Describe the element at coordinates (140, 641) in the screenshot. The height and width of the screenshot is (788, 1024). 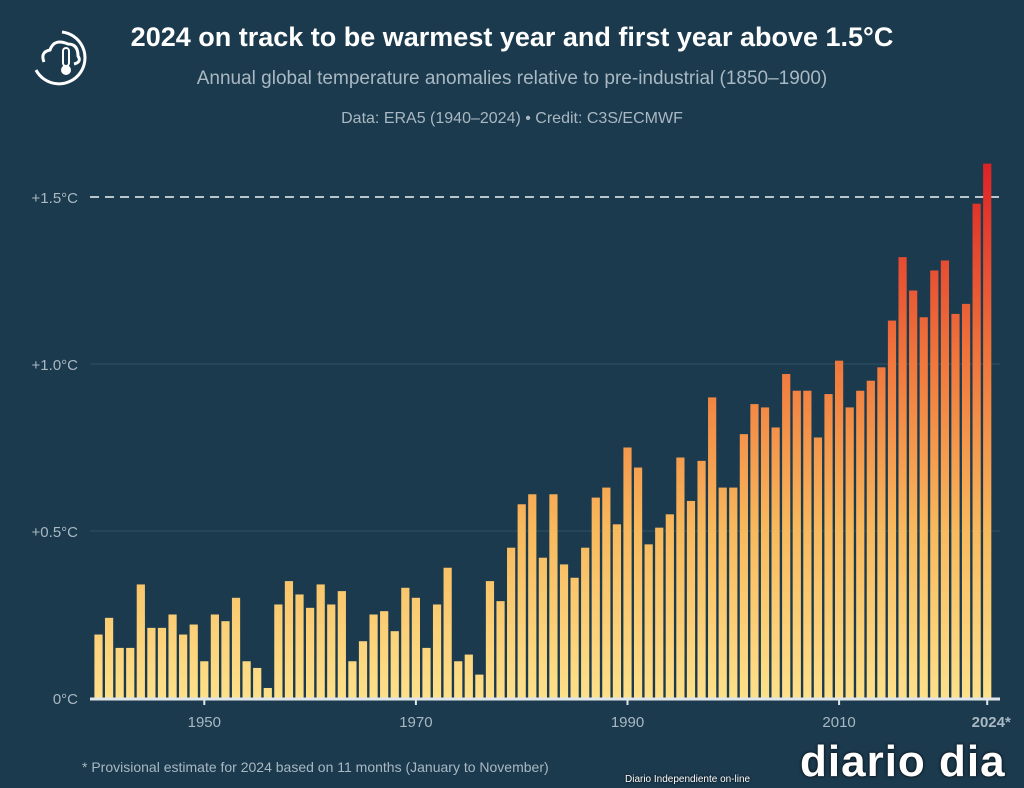
I see `bar-1944` at that location.